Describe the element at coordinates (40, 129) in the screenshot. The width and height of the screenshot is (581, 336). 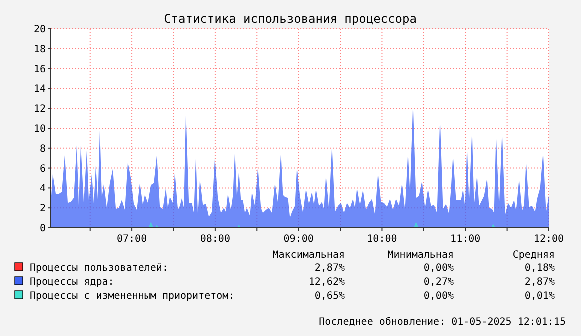
I see `y-tick-label: 10` at that location.